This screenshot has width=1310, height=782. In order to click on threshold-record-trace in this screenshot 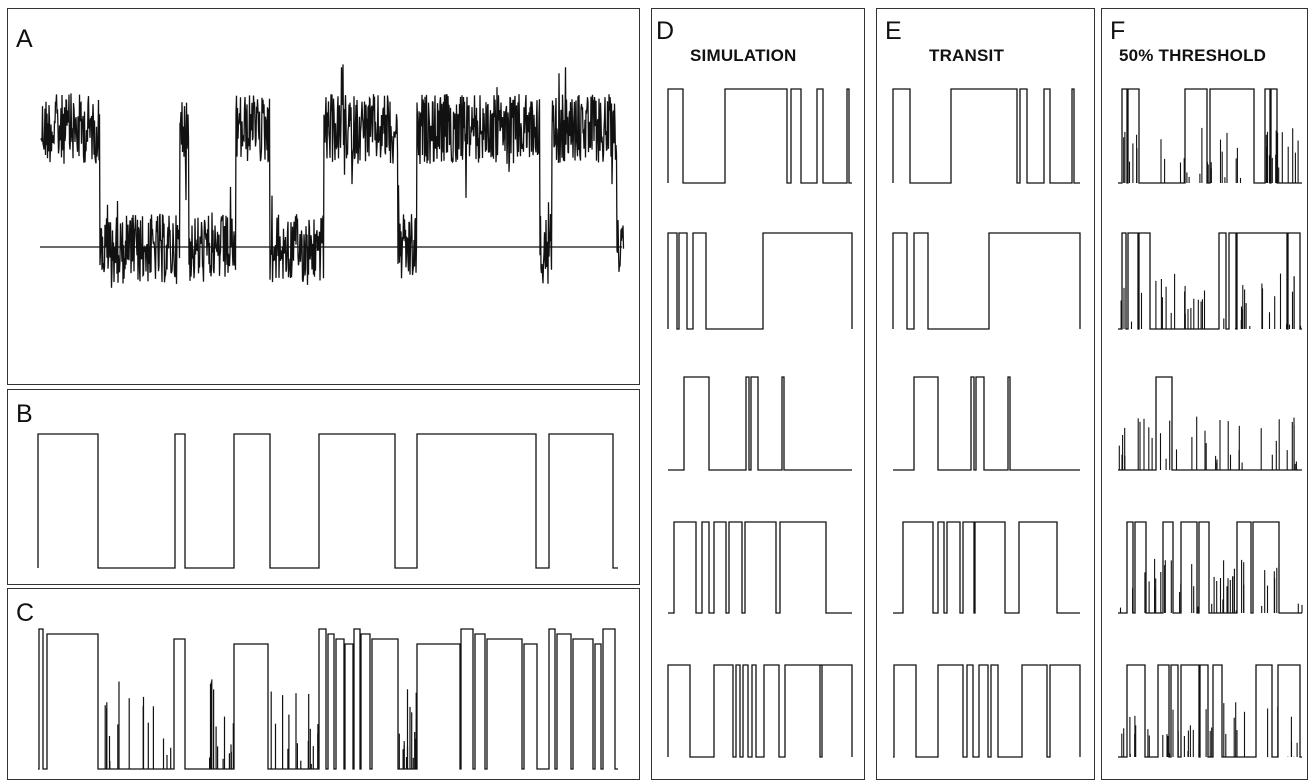, I will do `click(328, 699)`.